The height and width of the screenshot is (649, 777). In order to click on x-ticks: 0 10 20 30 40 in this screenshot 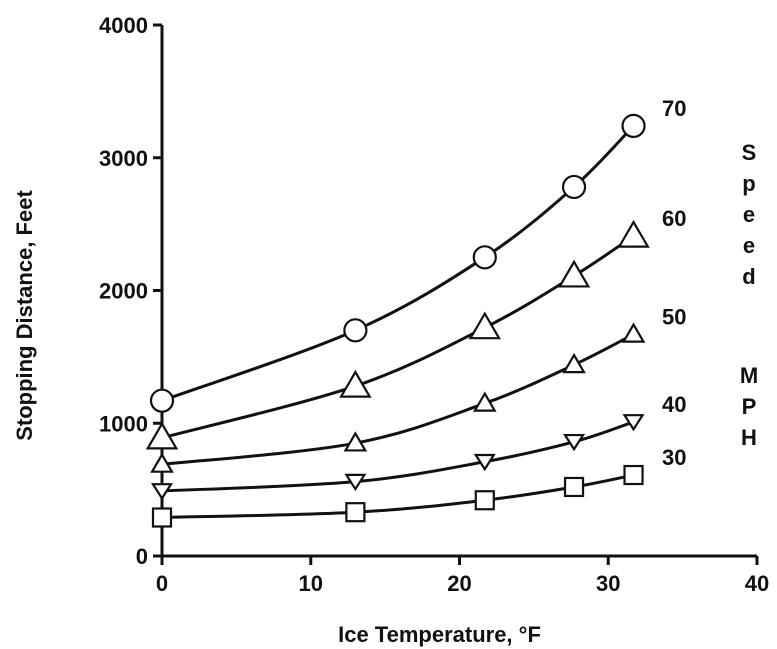, I will do `click(462, 576)`.